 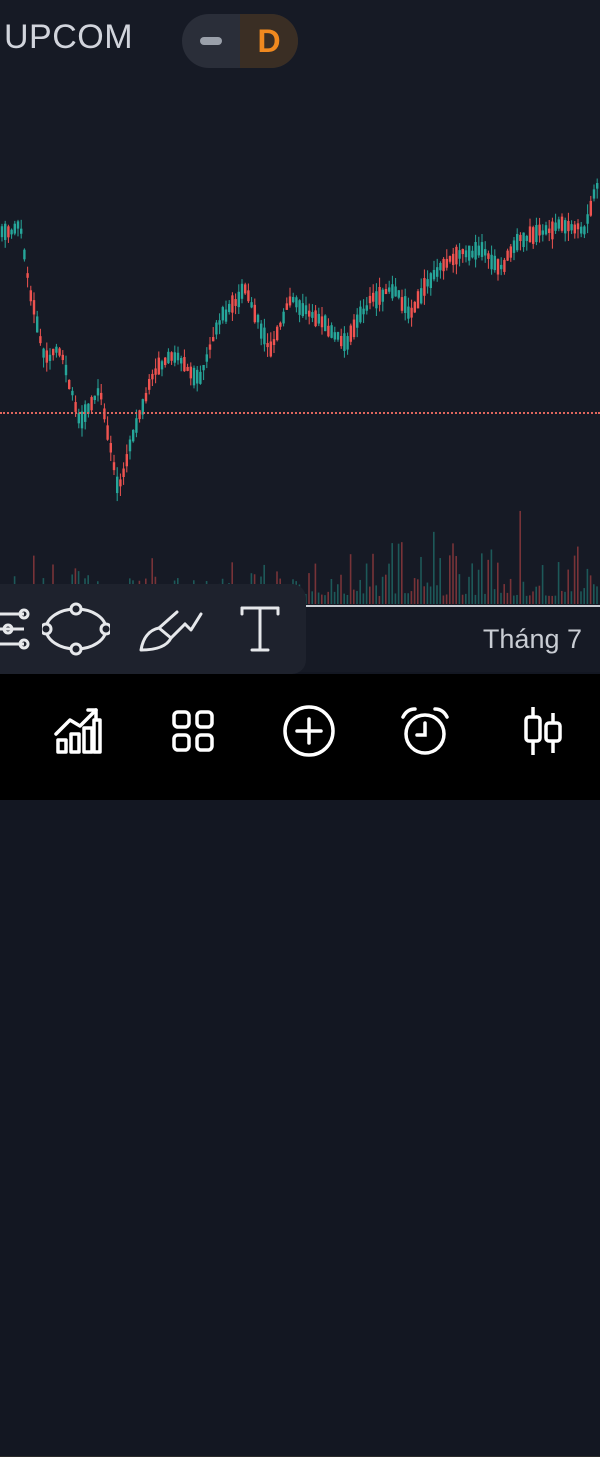 I want to click on text-tool-button, so click(x=260, y=629).